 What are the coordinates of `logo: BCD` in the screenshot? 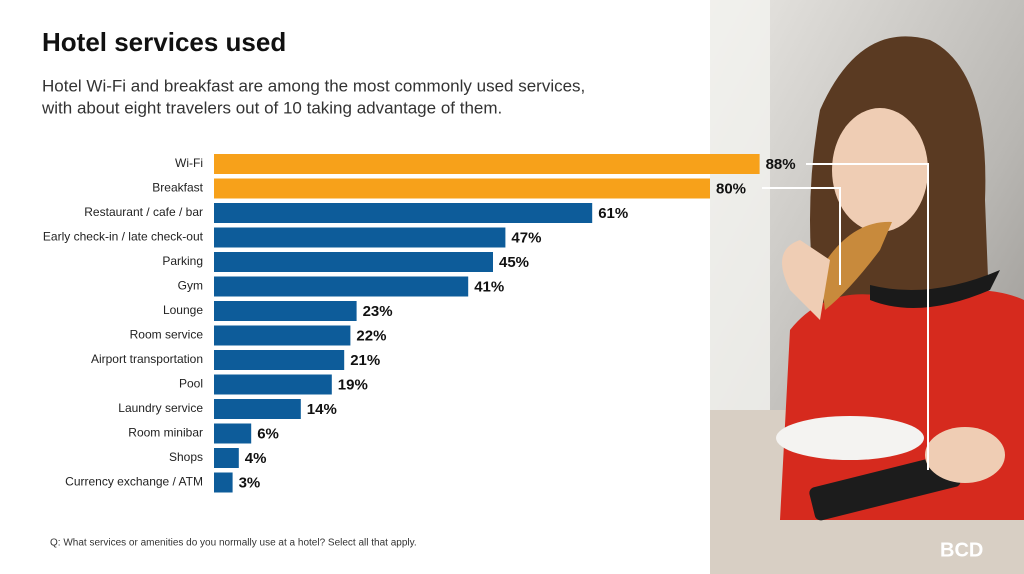 It's located at (961, 550).